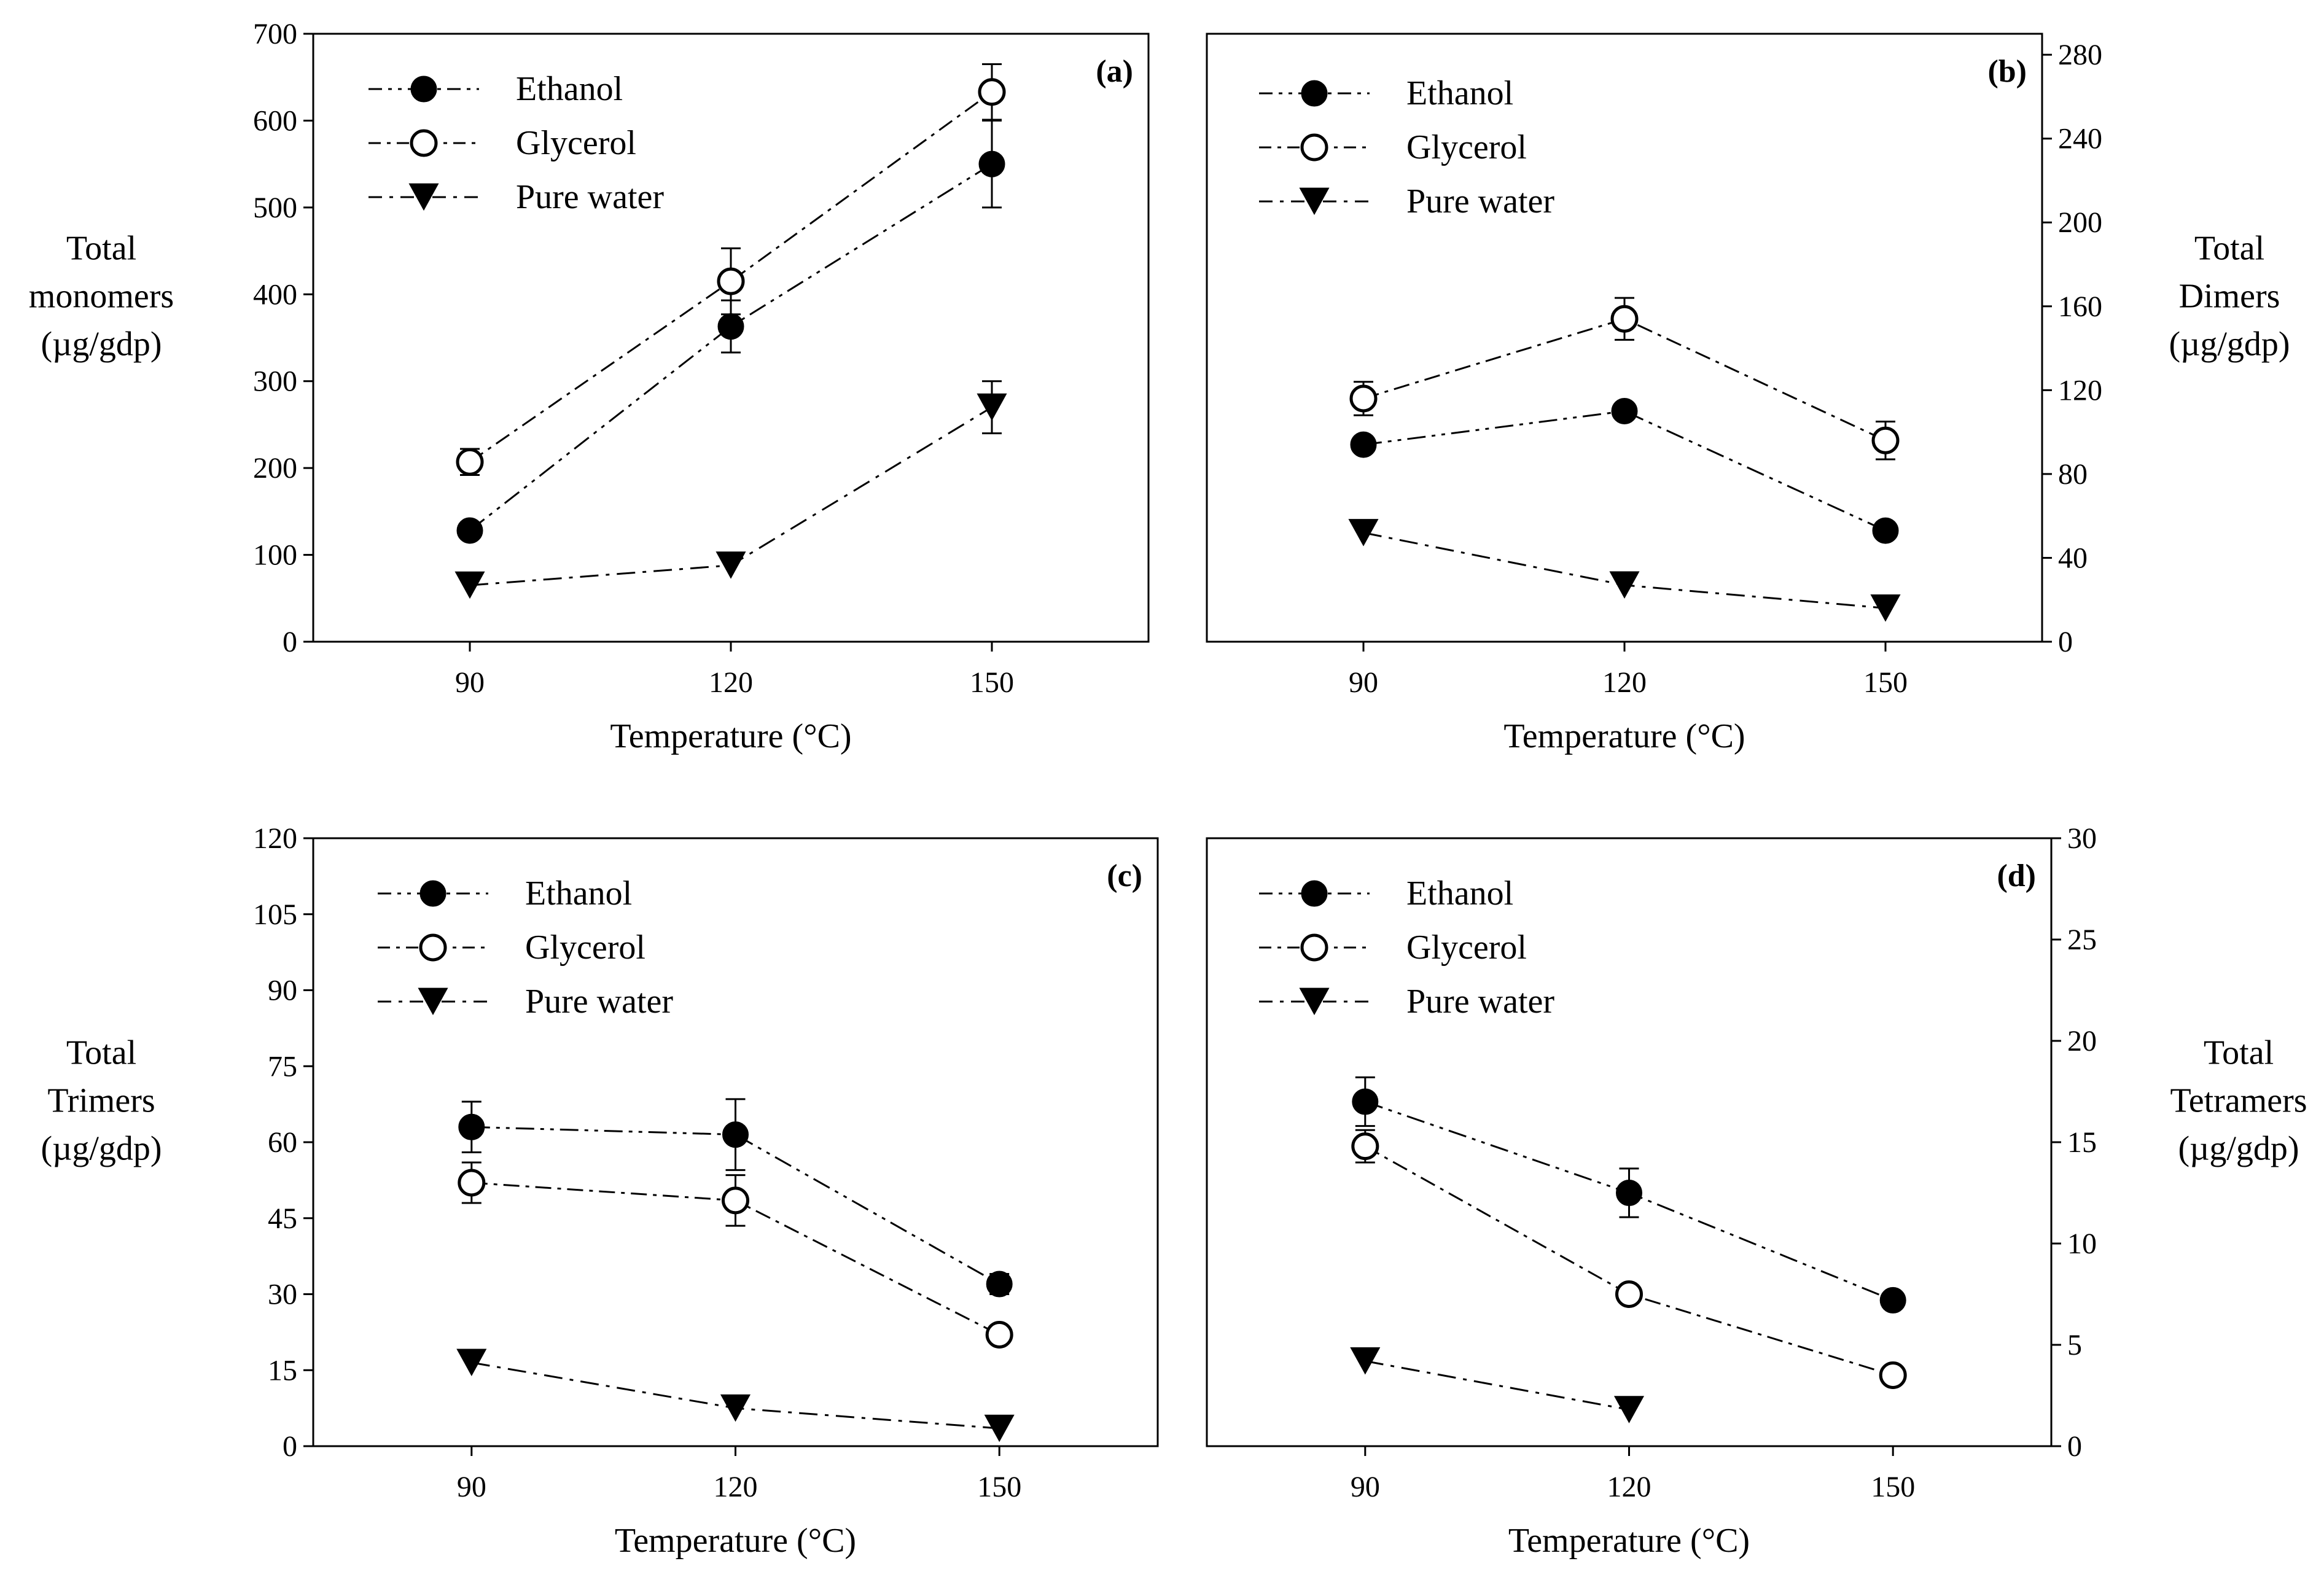  What do you see at coordinates (275, 381) in the screenshot?
I see `y-tick-label: 300` at bounding box center [275, 381].